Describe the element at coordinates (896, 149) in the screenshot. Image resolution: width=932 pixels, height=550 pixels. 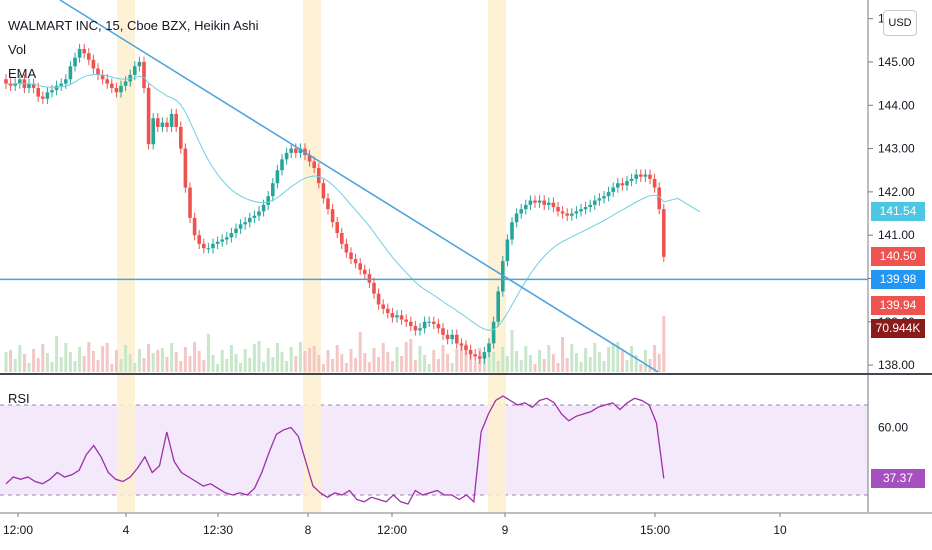
I see `y-tick-label: 143.00` at that location.